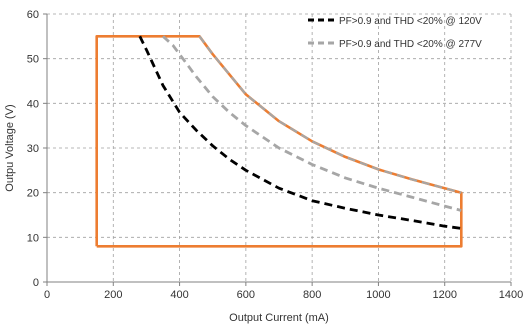  I want to click on x-tick-label: 1400, so click(511, 295).